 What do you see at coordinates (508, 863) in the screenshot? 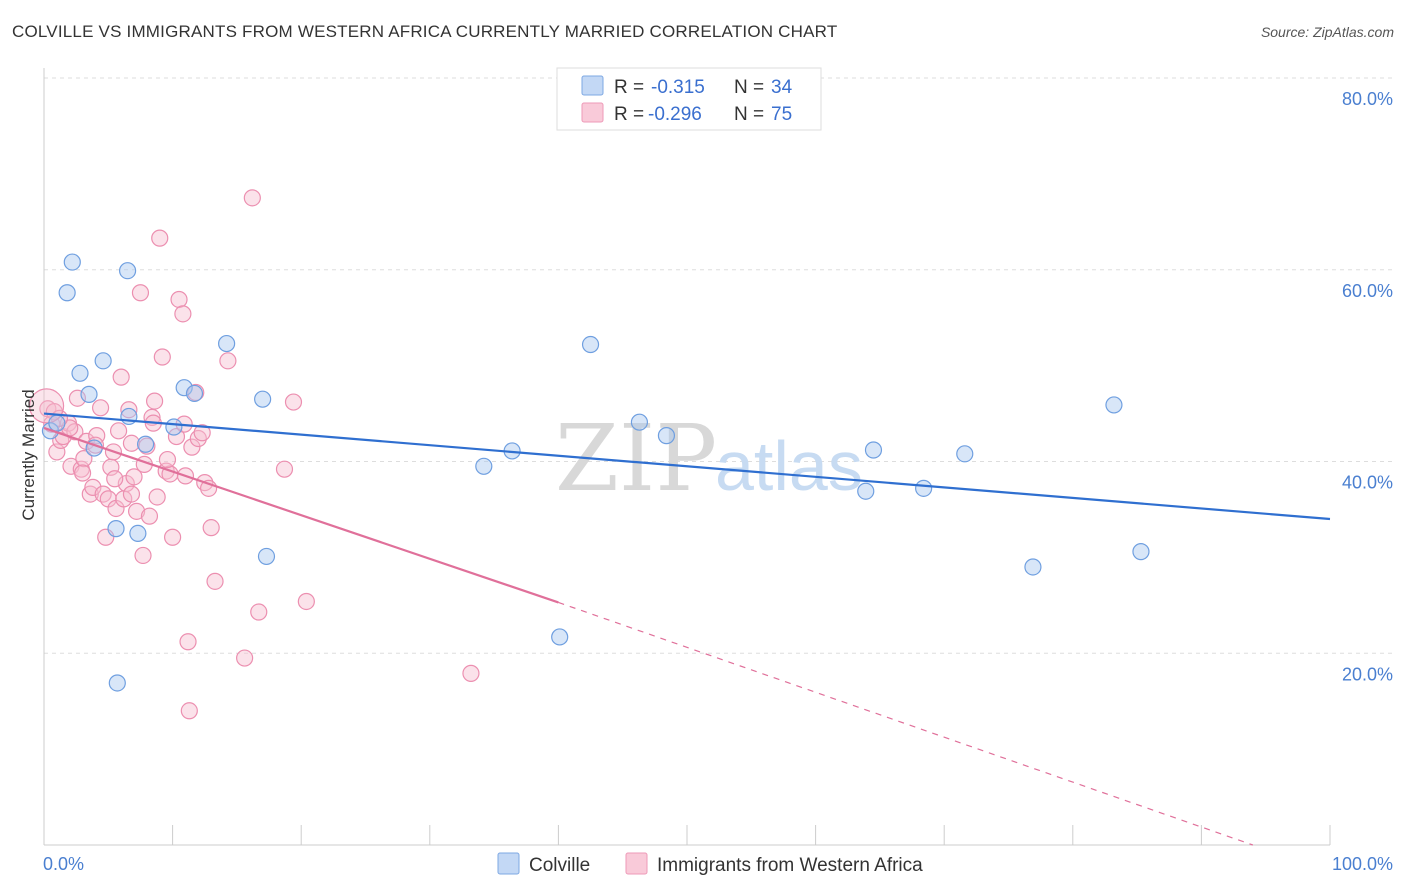
I see `bottom-swatch-blue` at bounding box center [508, 863].